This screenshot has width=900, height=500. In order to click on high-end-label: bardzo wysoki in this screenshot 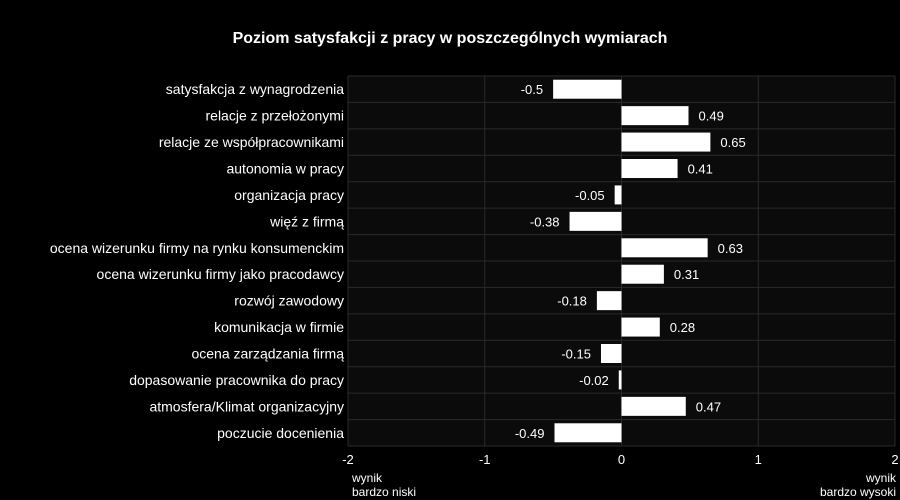, I will do `click(858, 492)`.